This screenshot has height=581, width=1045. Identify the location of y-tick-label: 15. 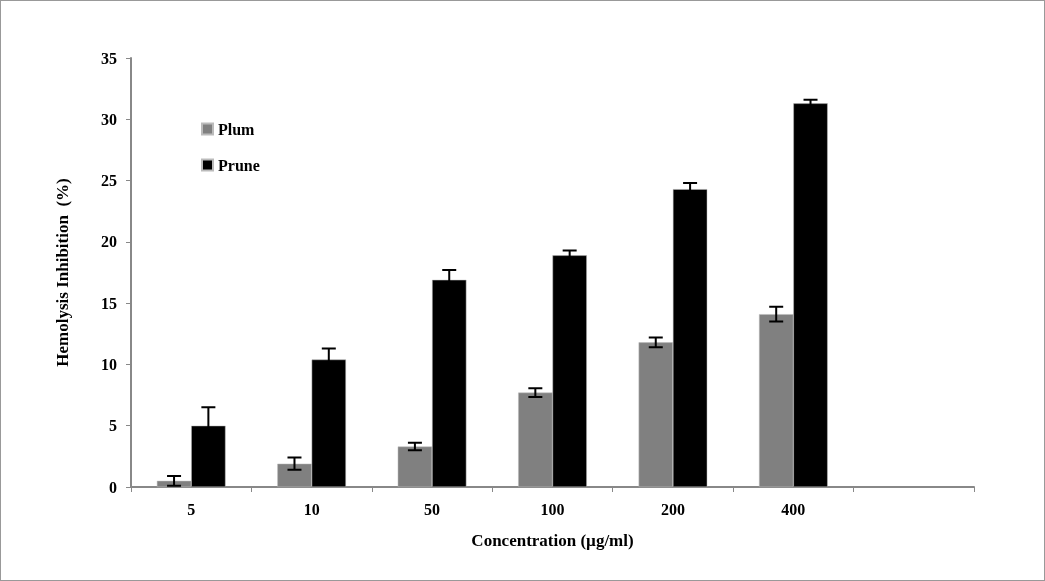
(109, 303).